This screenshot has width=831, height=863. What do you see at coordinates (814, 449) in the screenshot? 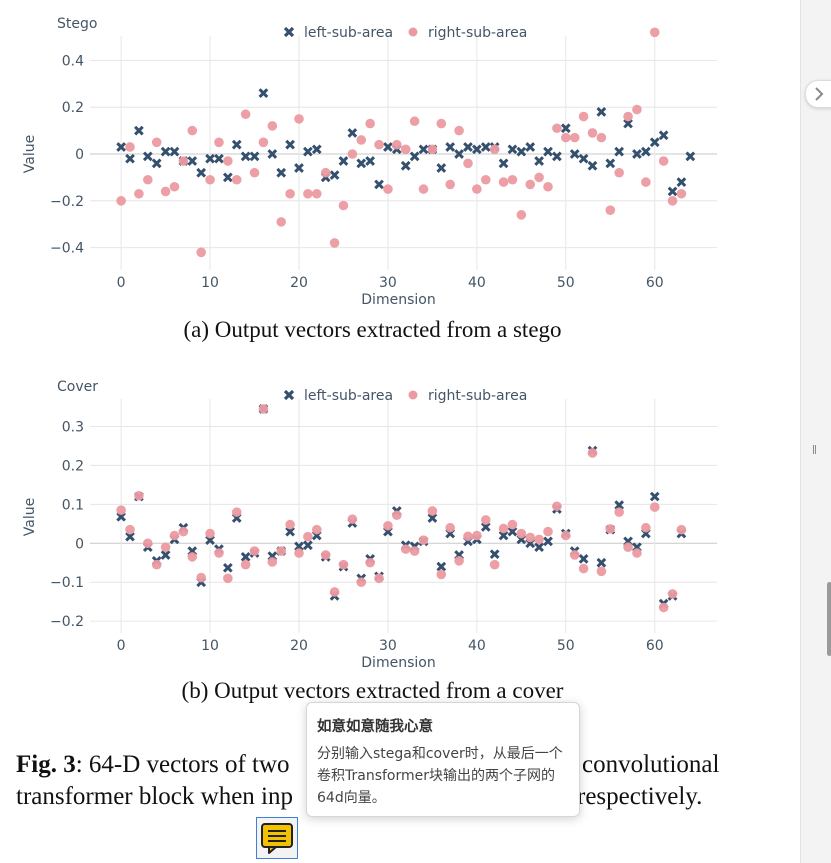
I see `drag-handle-icon: ǁ` at bounding box center [814, 449].